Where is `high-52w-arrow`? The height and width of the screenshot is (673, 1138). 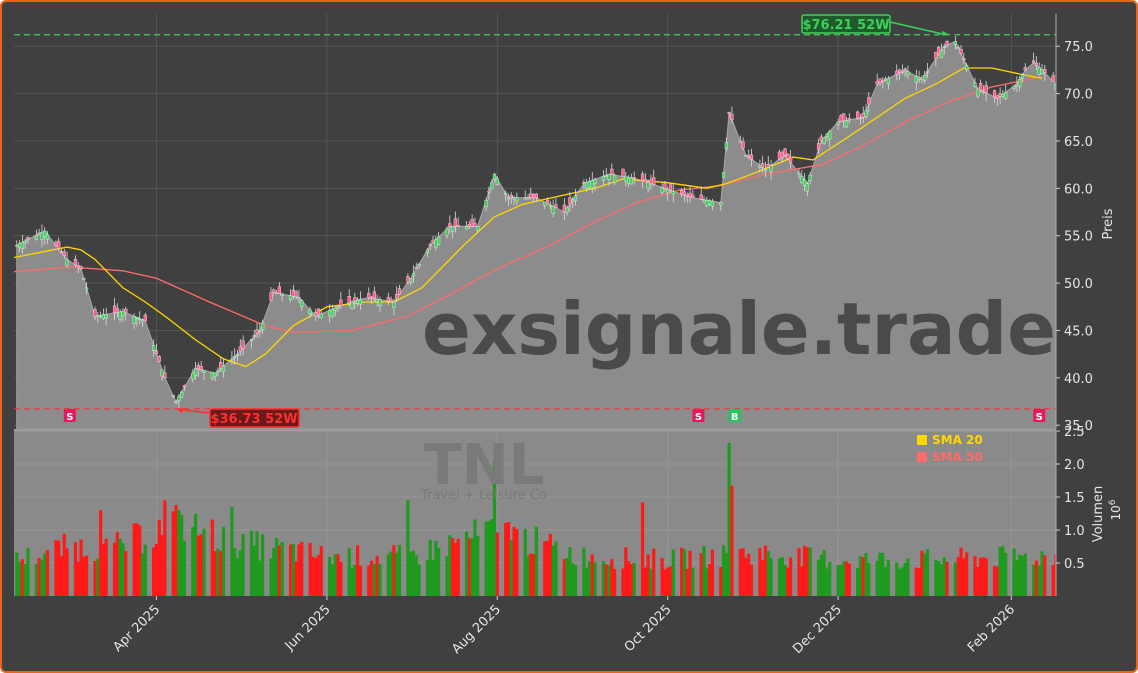
high-52w-arrow is located at coordinates (918, 28).